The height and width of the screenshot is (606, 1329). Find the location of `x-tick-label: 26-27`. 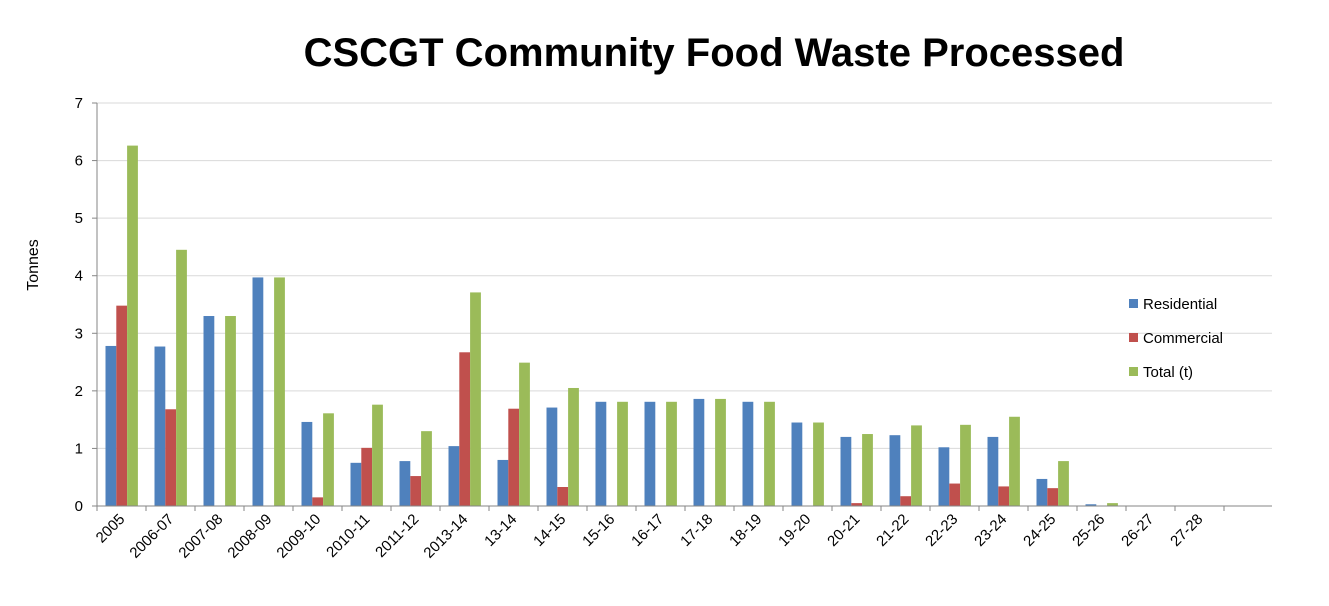

x-tick-label: 26-27 is located at coordinates (1137, 530).